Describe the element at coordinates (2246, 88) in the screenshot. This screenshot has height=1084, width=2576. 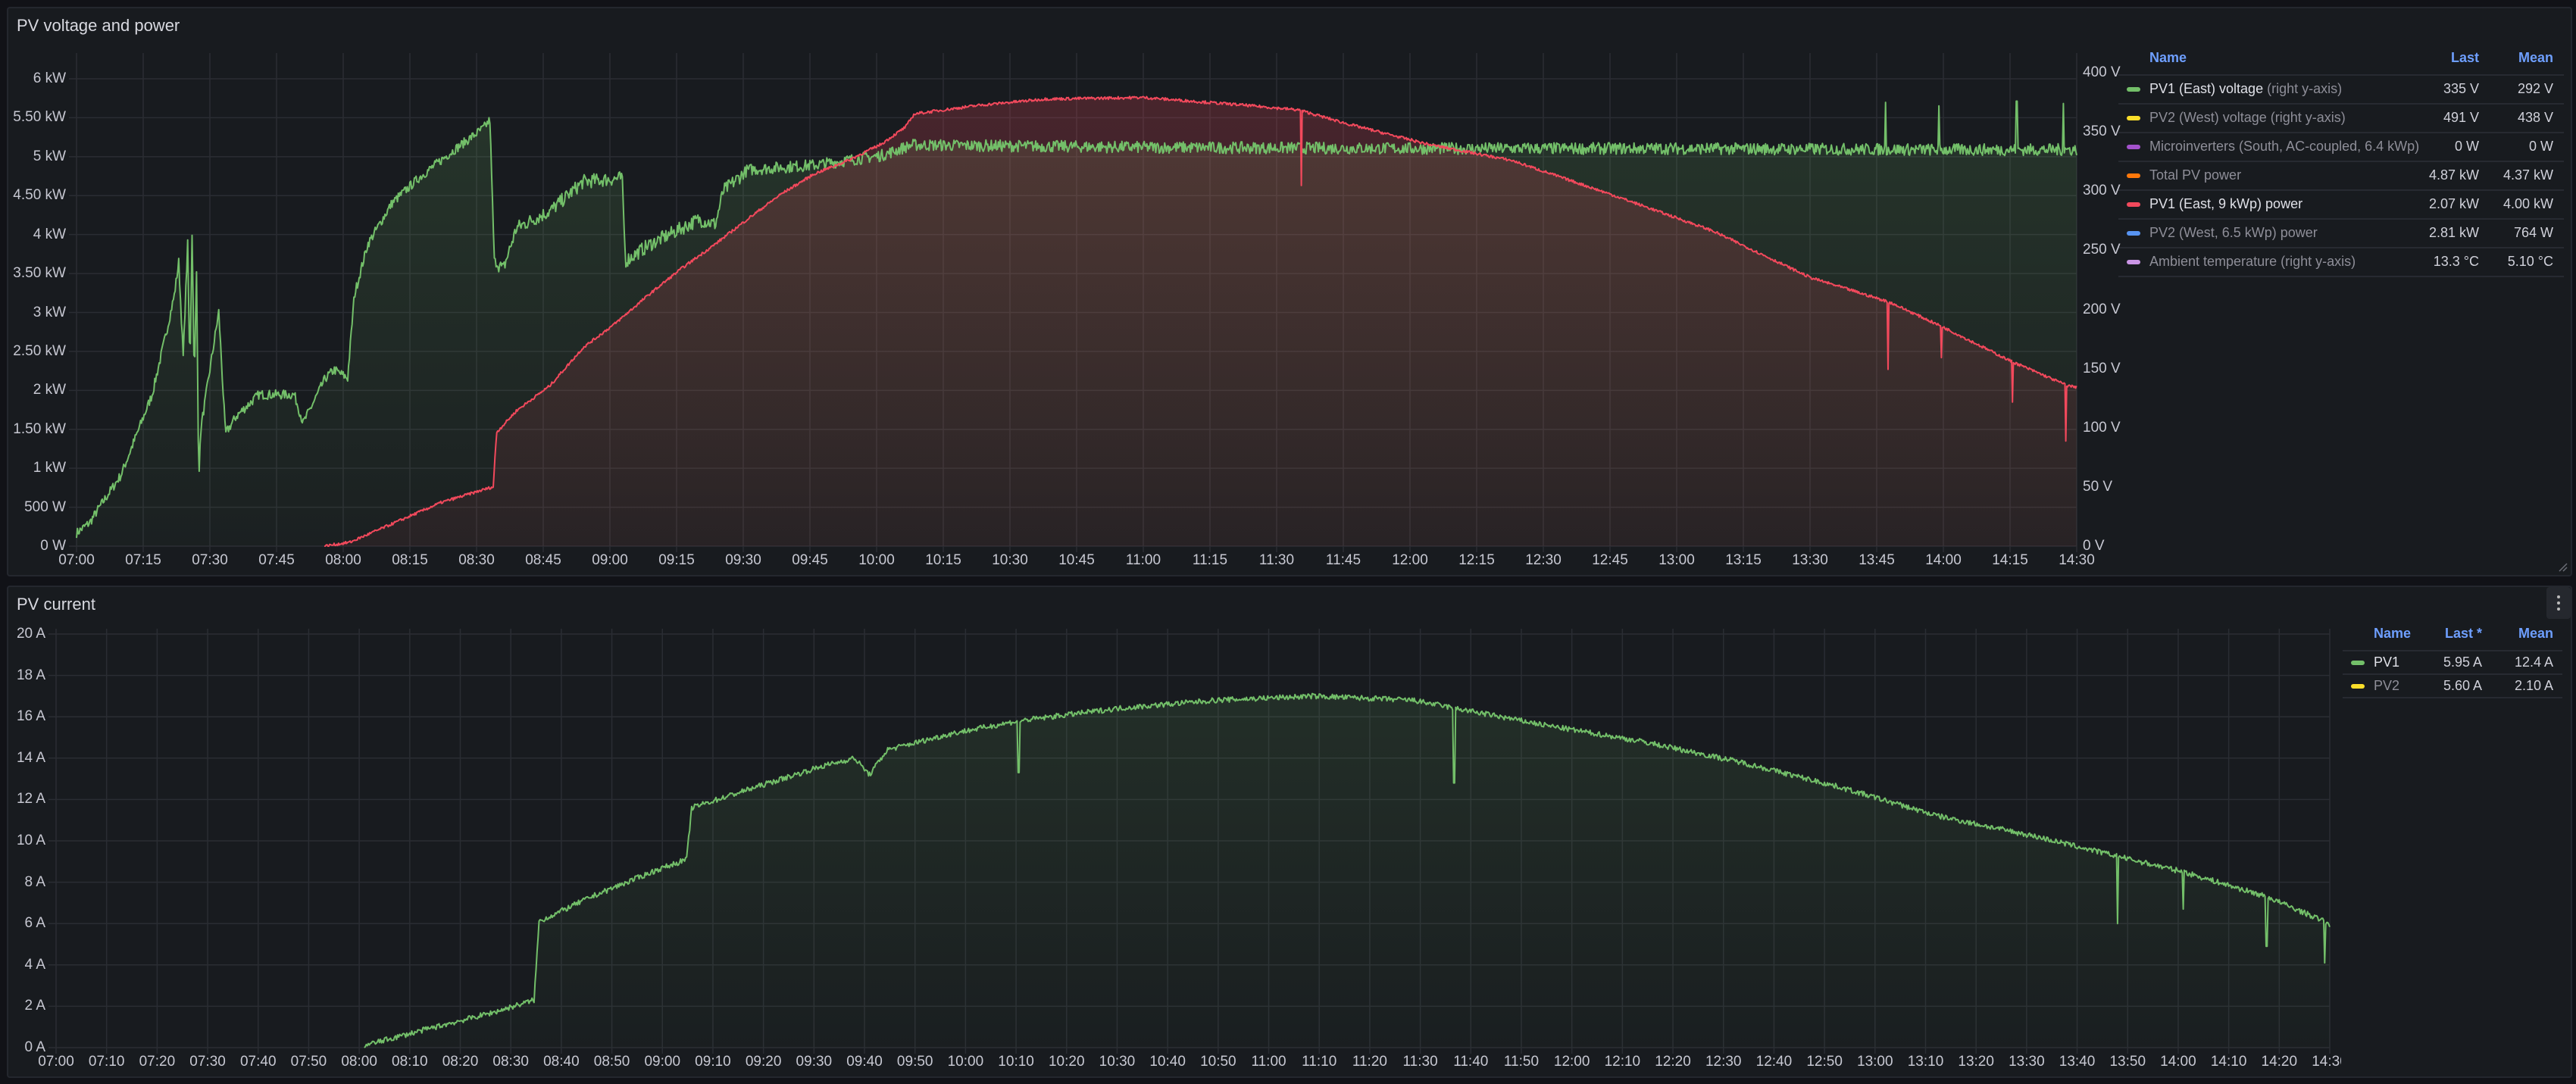
I see `series-name: PV1 (East) voltage (right y-axis)` at that location.